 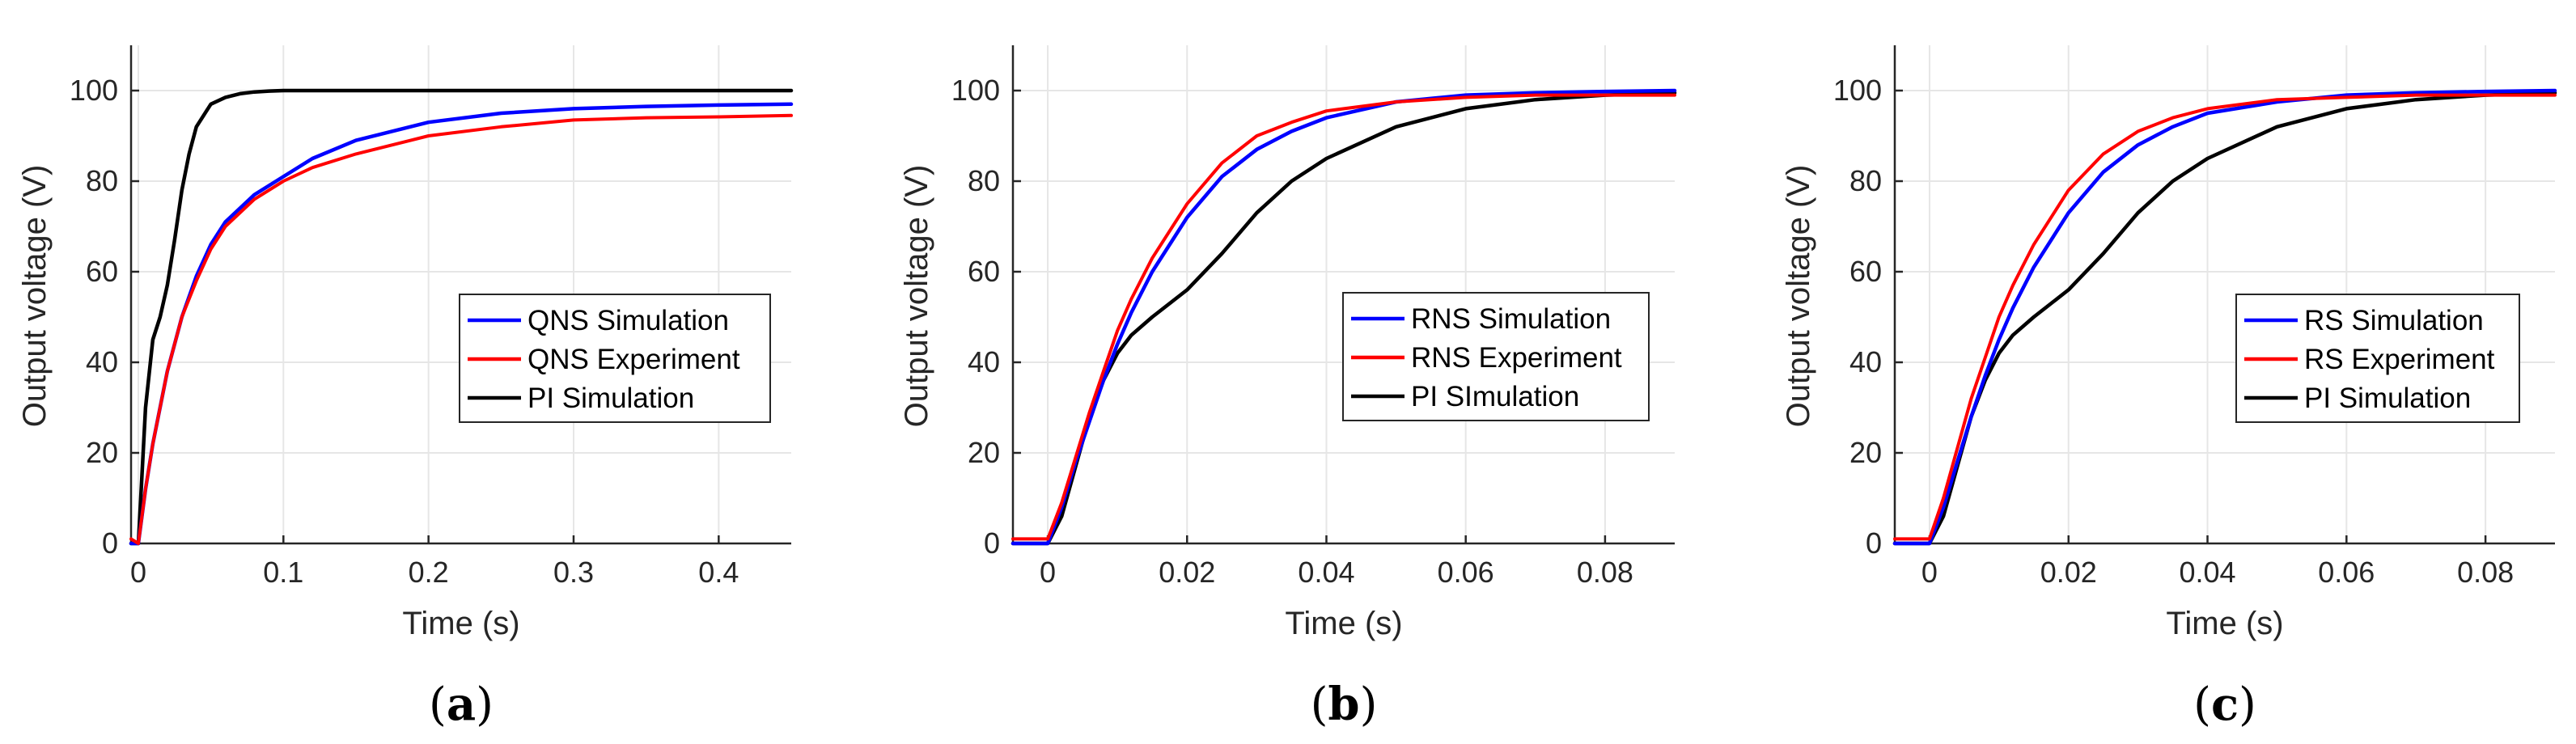 What do you see at coordinates (429, 572) in the screenshot?
I see `x-tick-label: 0.2` at bounding box center [429, 572].